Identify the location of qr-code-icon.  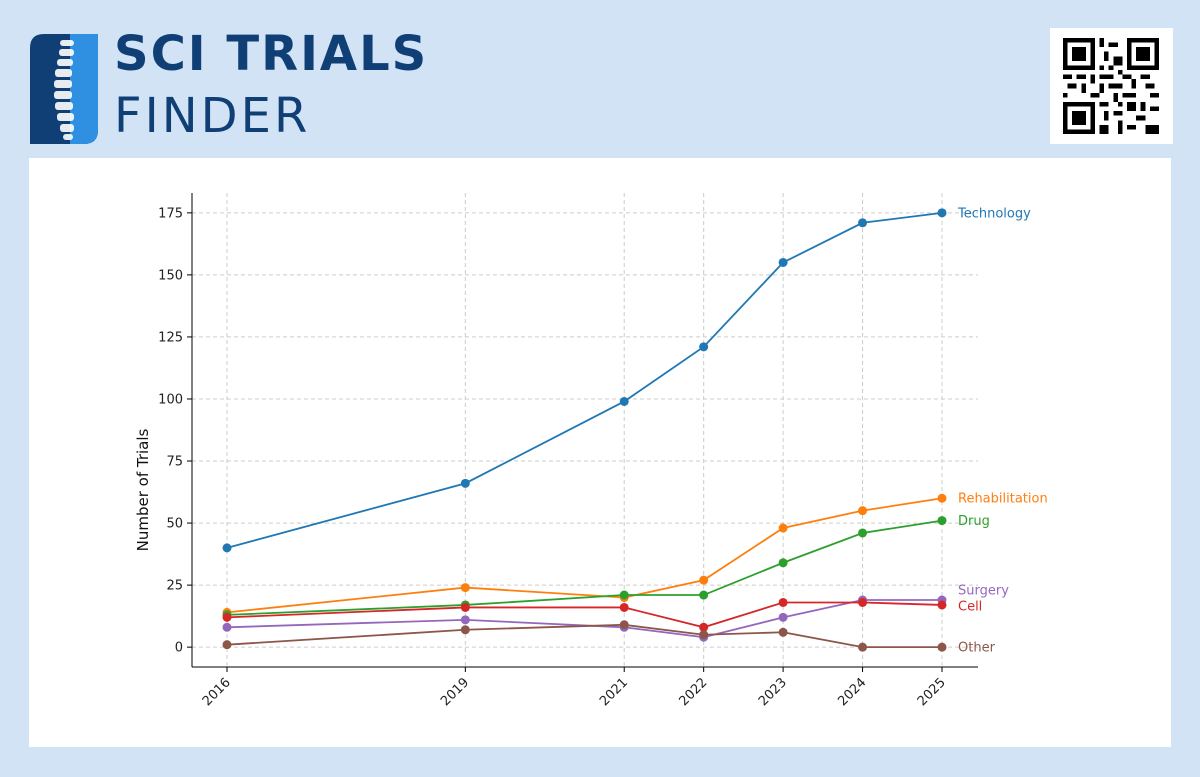
(1111, 86).